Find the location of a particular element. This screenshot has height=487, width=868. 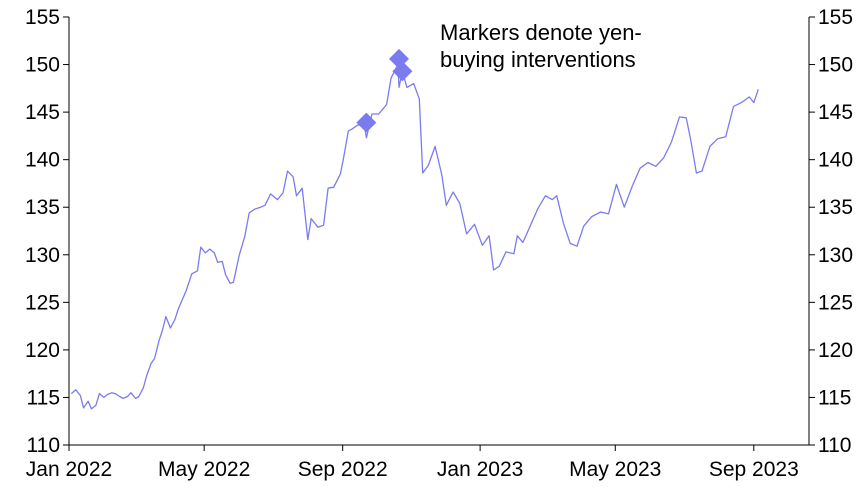

right-y-tick-label: 135 is located at coordinates (835, 207).